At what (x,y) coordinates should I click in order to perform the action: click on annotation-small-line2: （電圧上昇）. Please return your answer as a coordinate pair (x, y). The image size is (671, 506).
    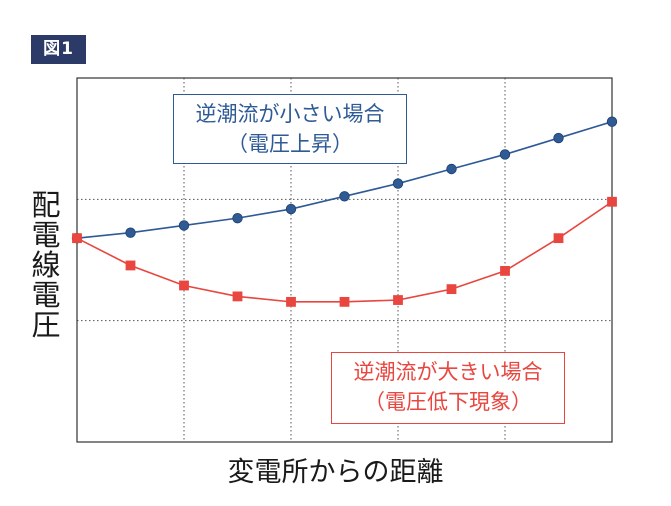
    Looking at the image, I should click on (290, 144).